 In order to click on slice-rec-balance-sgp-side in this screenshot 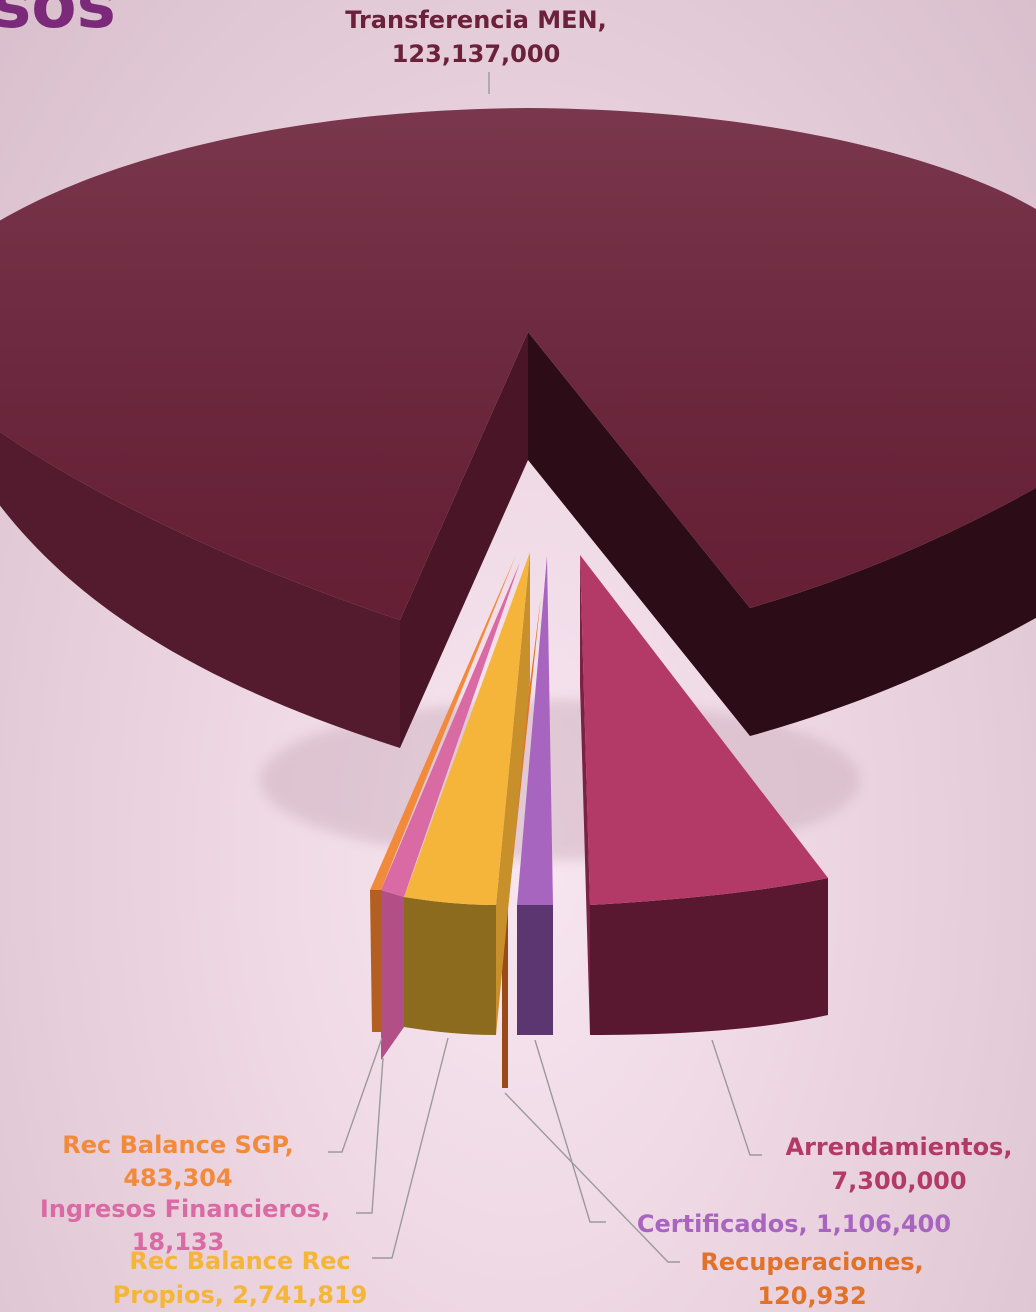, I will do `click(375, 961)`.